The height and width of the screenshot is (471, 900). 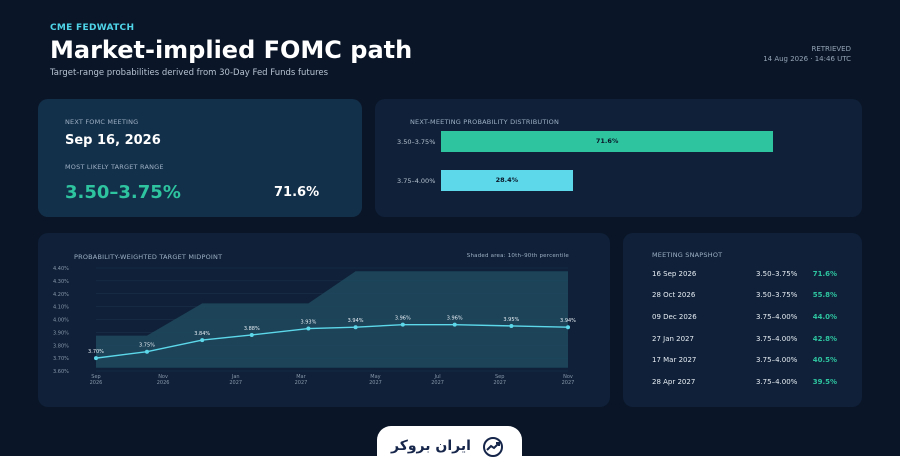 What do you see at coordinates (61, 282) in the screenshot?
I see `y-tick-label: 4.30%` at bounding box center [61, 282].